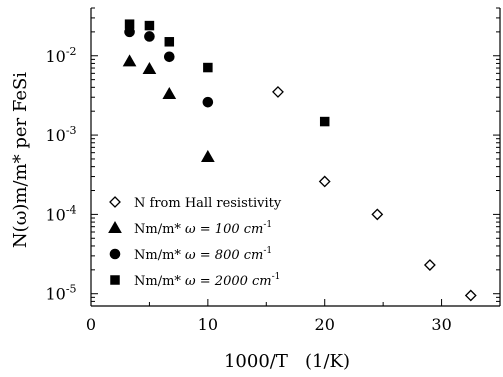 The image size is (503, 377). Describe the element at coordinates (91, 324) in the screenshot. I see `x-tick-label: 0` at that location.